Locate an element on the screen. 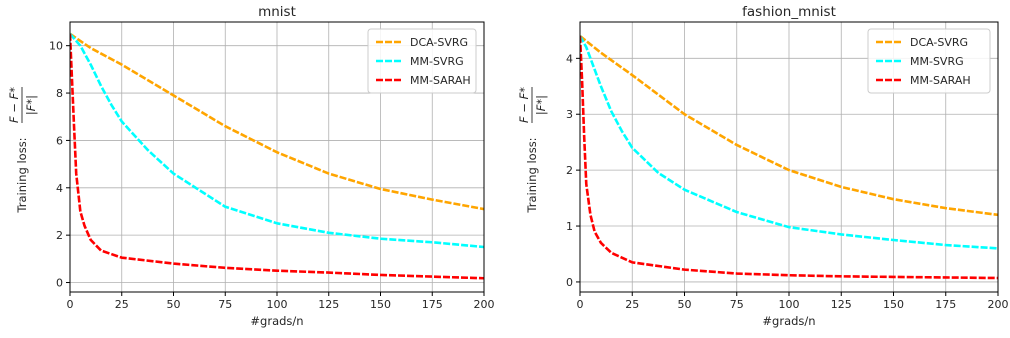 This screenshot has width=1010, height=338. chart-title: fashion_mnist is located at coordinates (789, 12).